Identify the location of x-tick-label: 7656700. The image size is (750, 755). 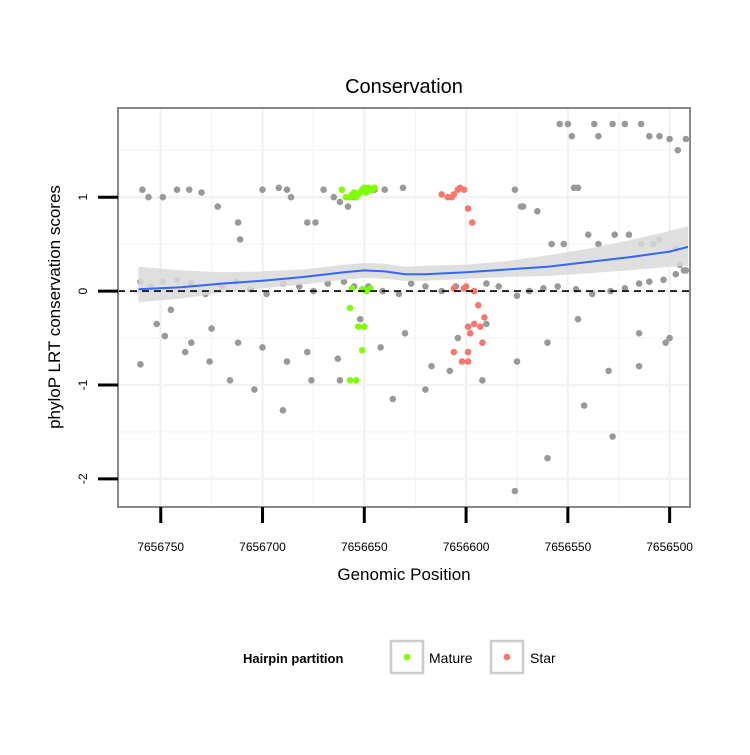
(262, 547).